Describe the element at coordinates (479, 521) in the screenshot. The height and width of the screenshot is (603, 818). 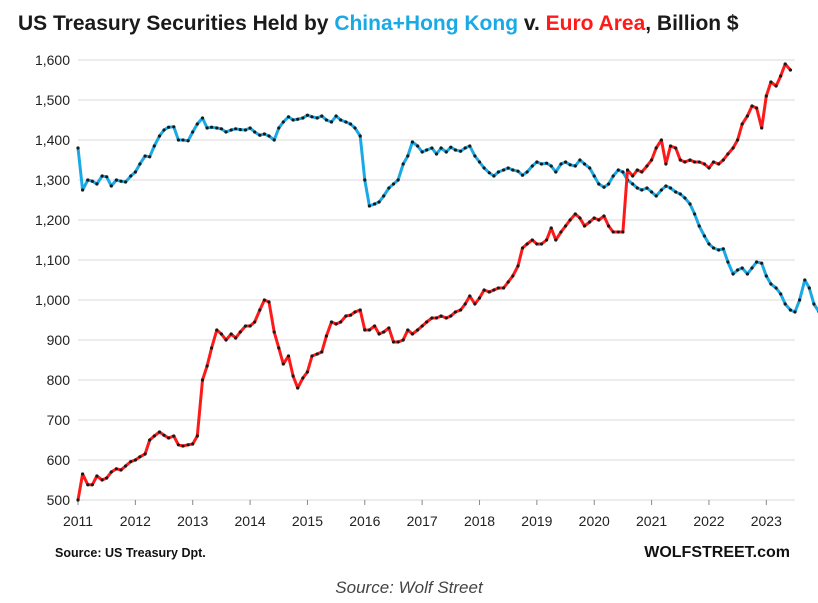
I see `x-tick-label: 2018` at that location.